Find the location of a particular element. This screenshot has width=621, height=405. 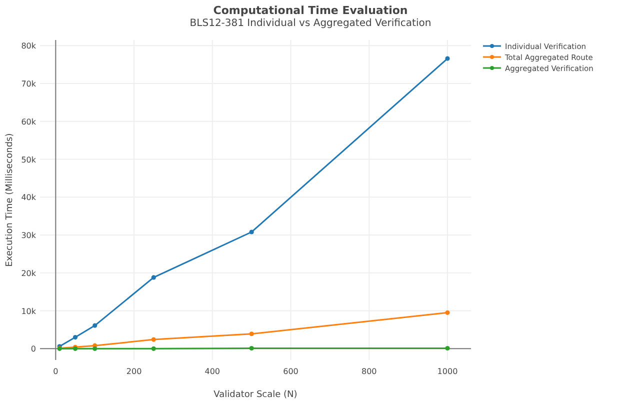

y-tick-label: 50k is located at coordinates (28, 159).